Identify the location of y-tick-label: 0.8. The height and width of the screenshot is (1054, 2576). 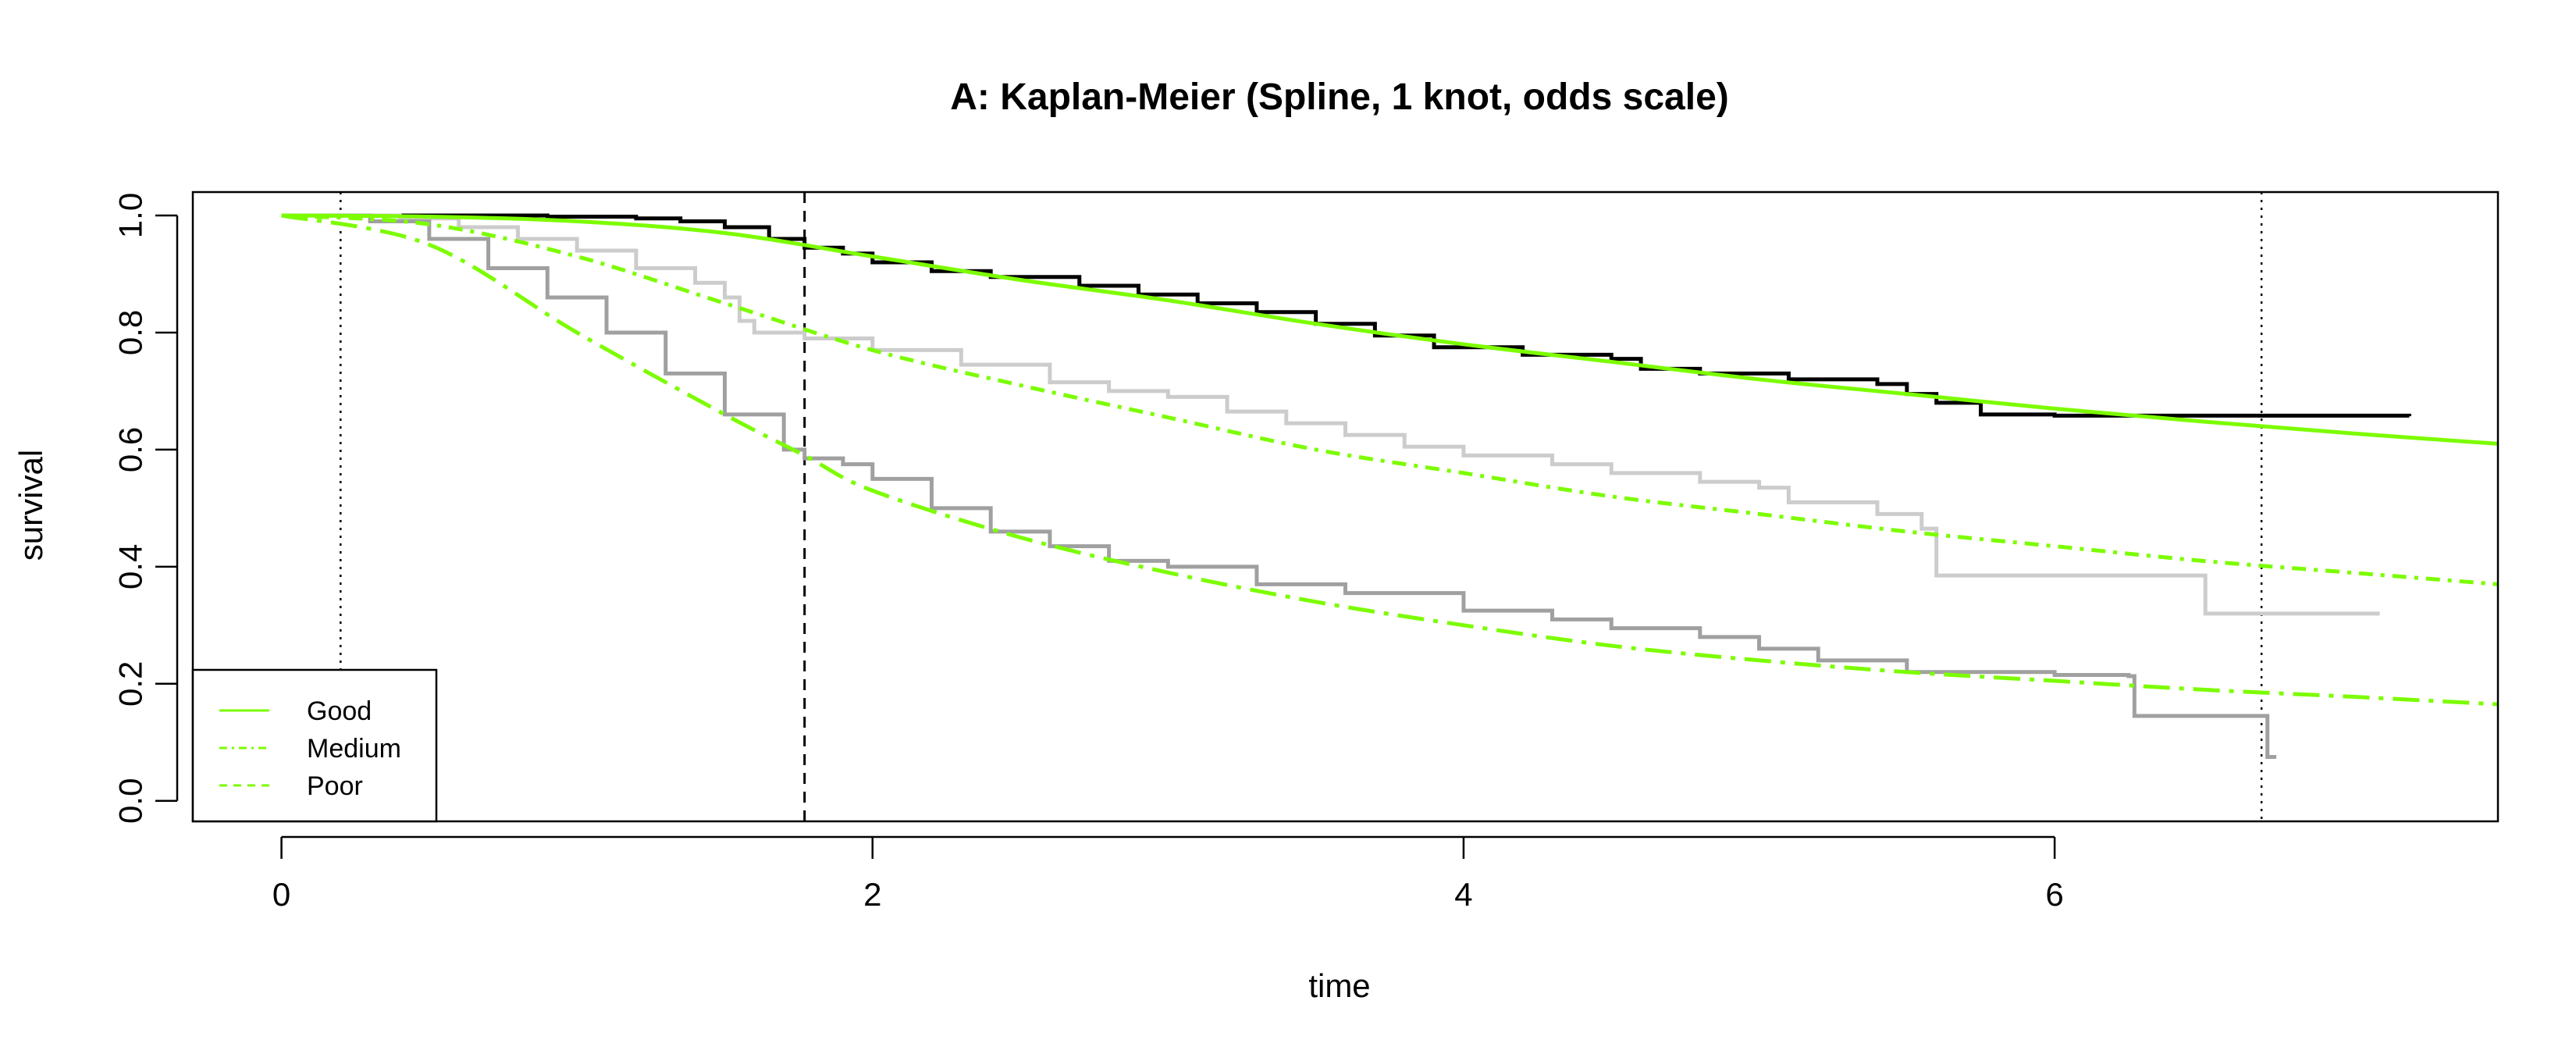
(130, 332).